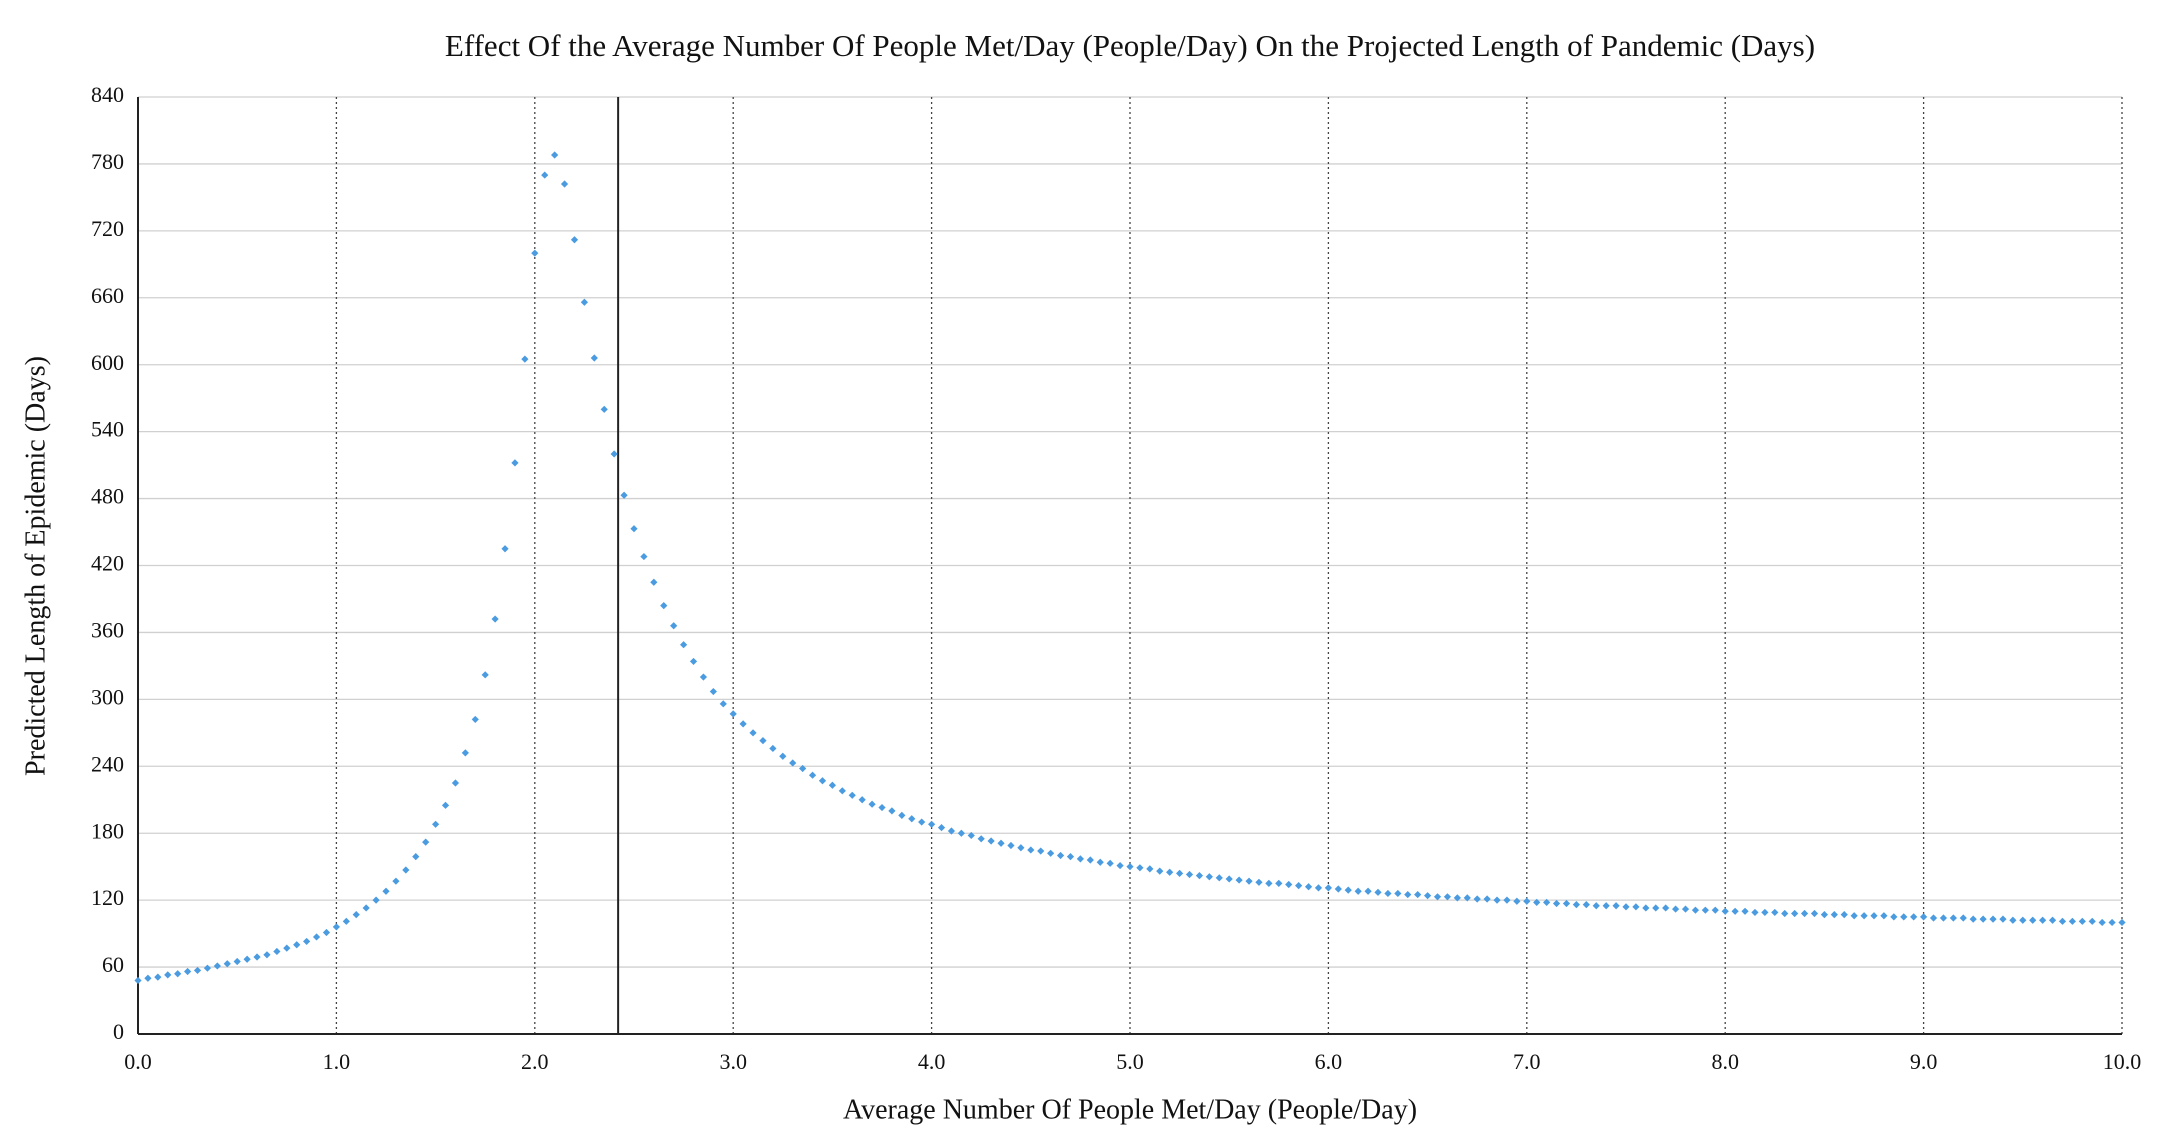 This screenshot has width=2166, height=1138. I want to click on x-tick-label: 7.0, so click(1527, 1061).